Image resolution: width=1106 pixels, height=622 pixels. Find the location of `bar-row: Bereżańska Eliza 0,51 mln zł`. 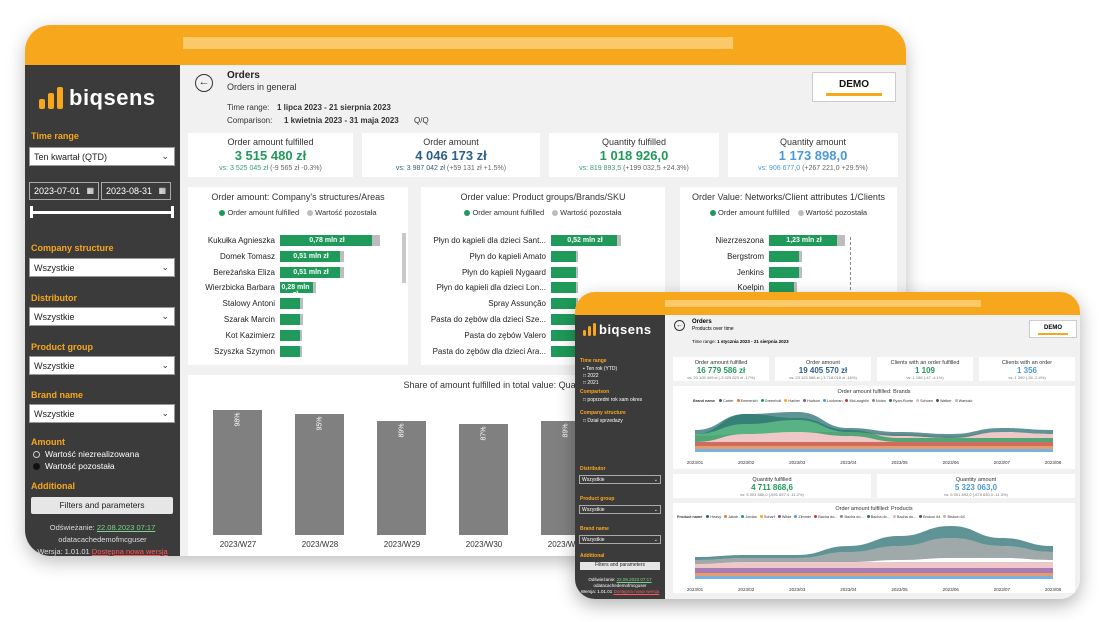

bar-row: Bereżańska Eliza 0,51 mln zł is located at coordinates (298, 272).